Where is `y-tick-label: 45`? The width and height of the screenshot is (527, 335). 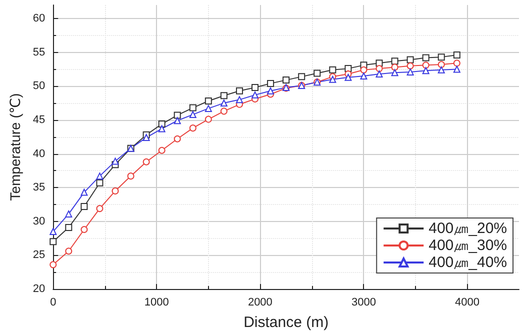 y-tick-label: 45 is located at coordinates (39, 120).